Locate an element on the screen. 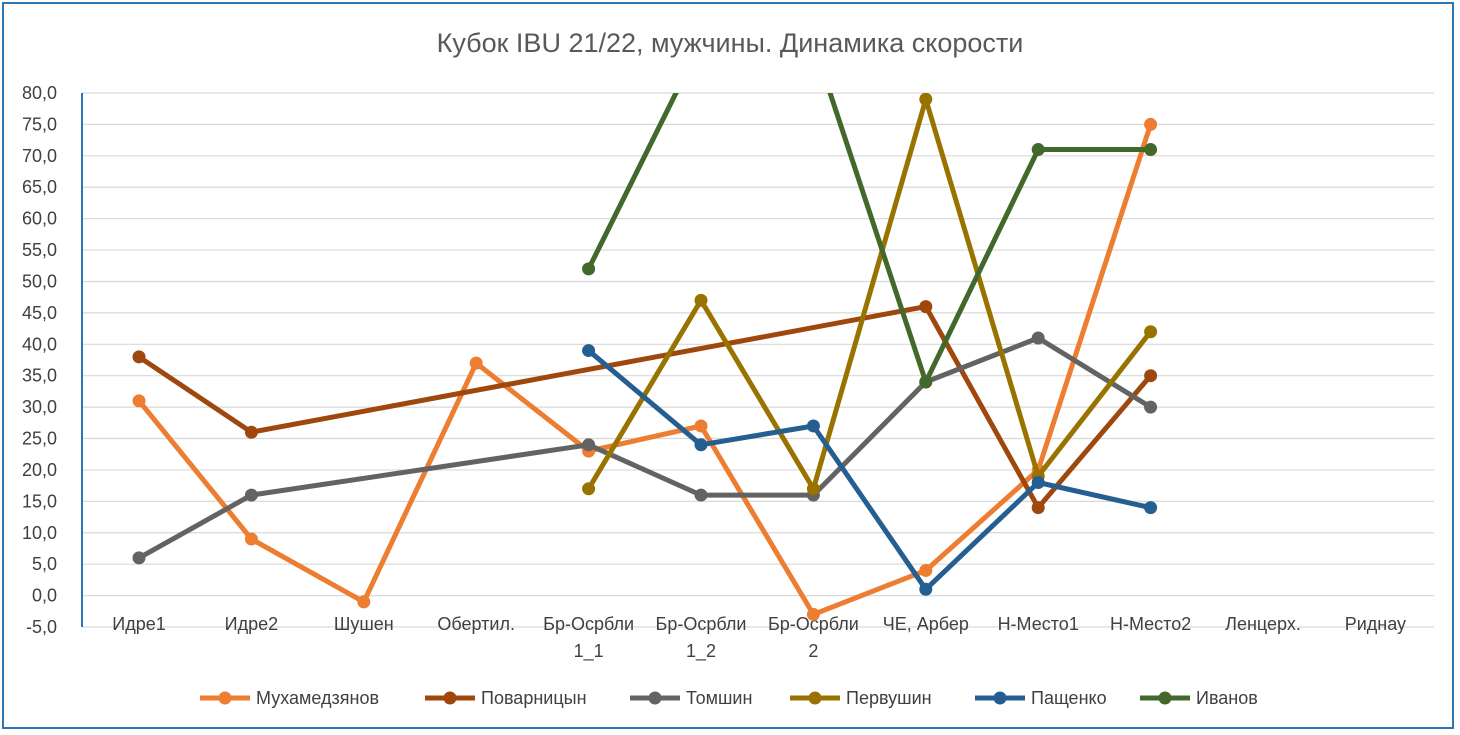 This screenshot has height=735, width=1460. y-tick-label: 20,0 is located at coordinates (39, 470).